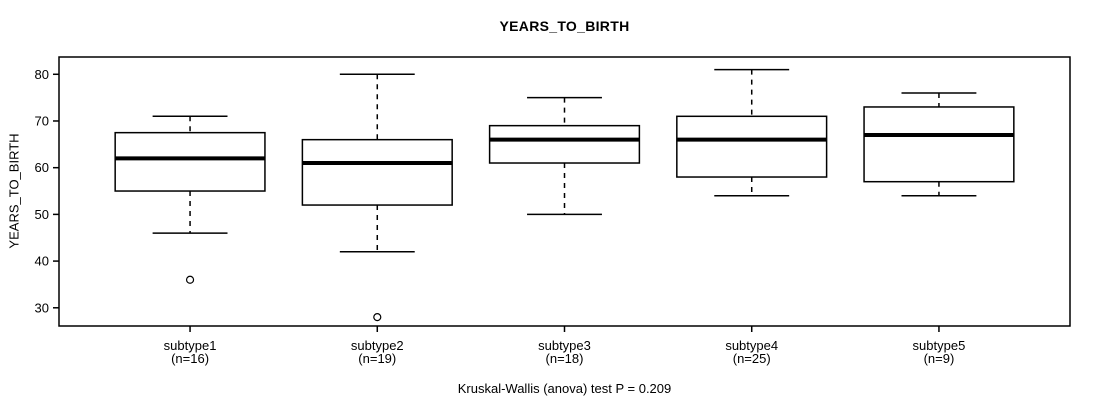 The width and height of the screenshot is (1100, 400). What do you see at coordinates (939, 345) in the screenshot?
I see `category-label: subtype5` at bounding box center [939, 345].